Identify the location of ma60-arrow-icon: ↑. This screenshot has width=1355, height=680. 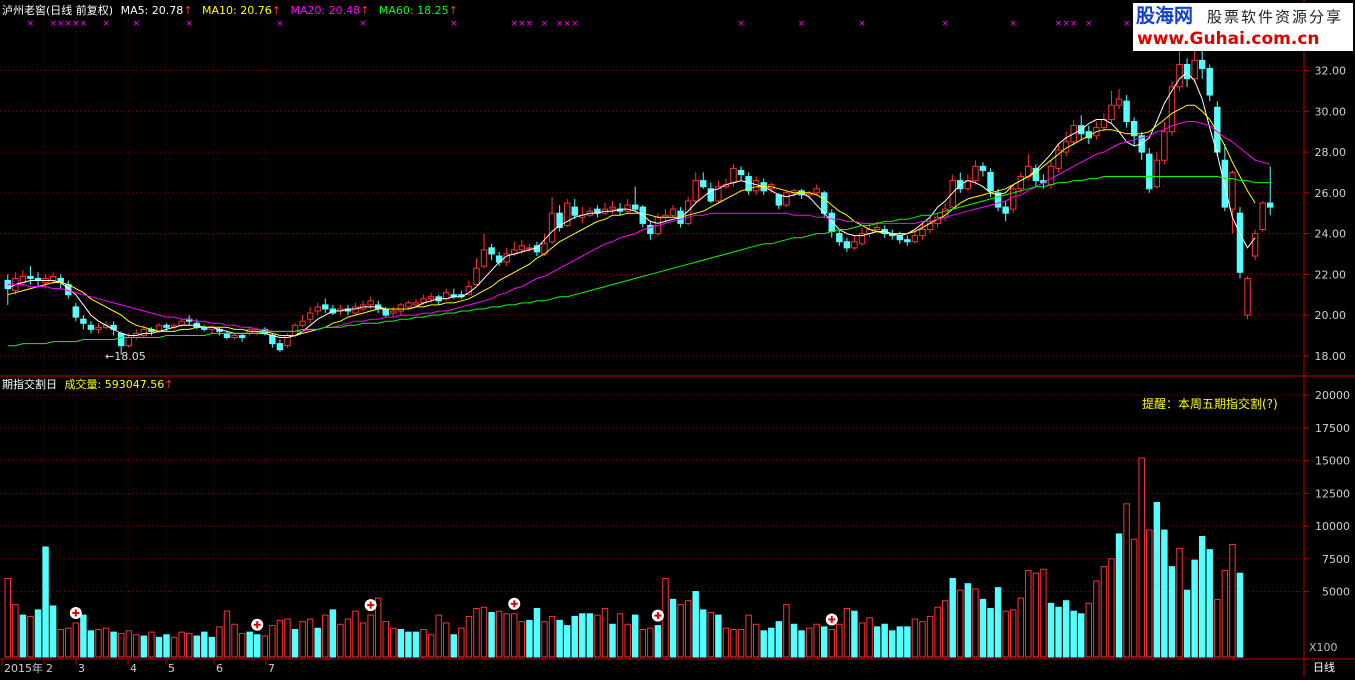
(453, 10).